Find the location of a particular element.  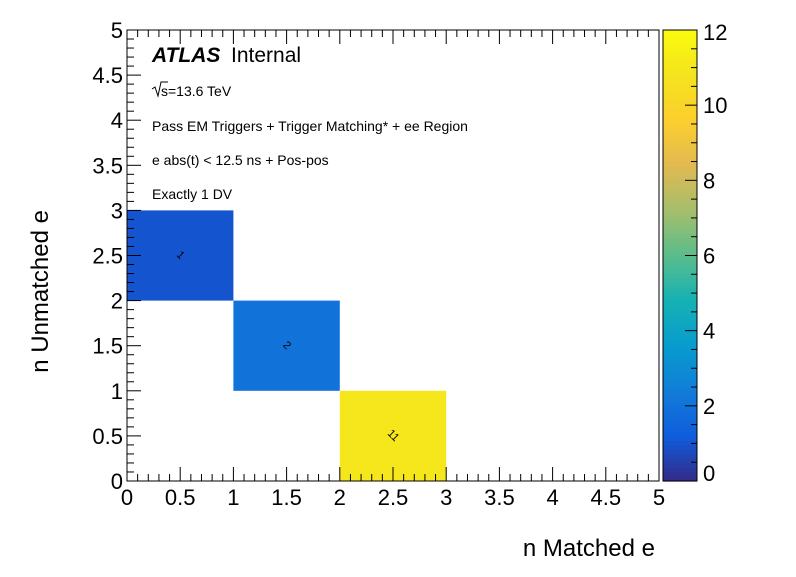

y-tick-label: 3 is located at coordinates (117, 210).